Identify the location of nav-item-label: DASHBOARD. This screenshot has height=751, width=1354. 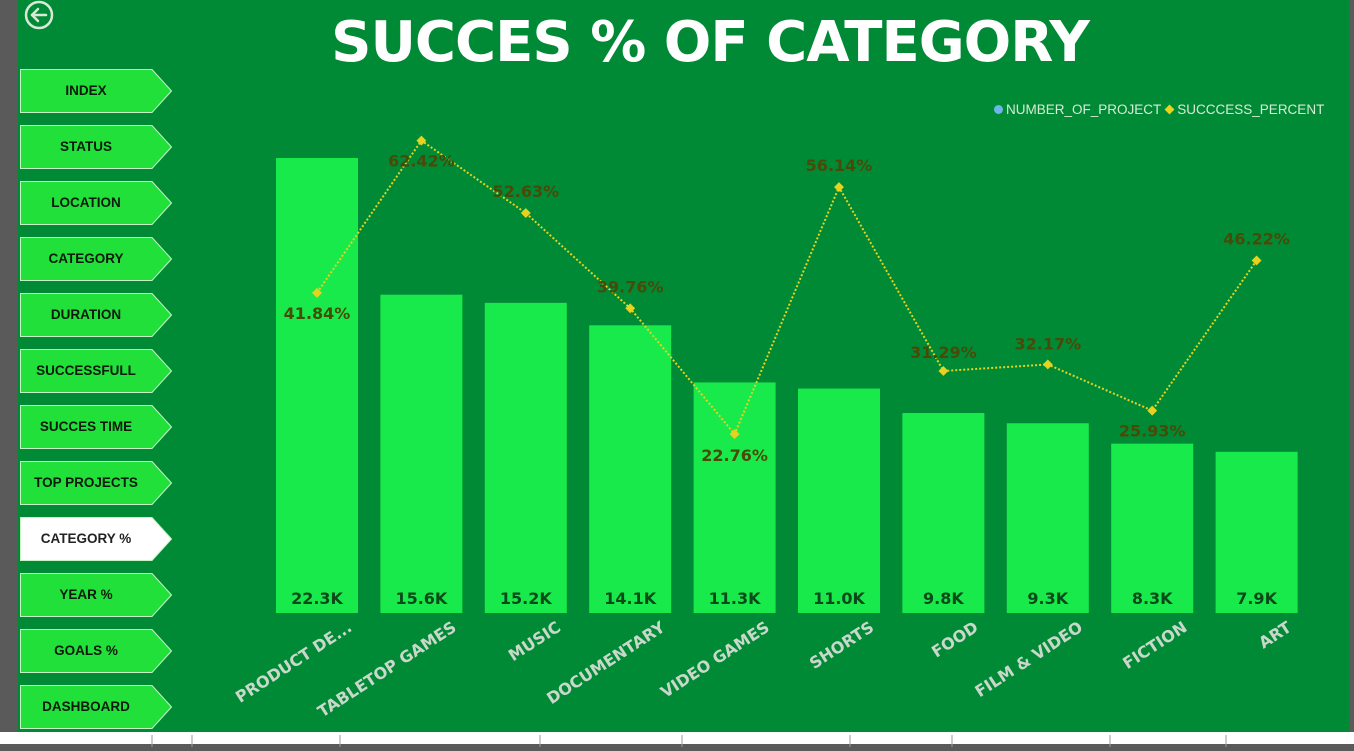
(86, 706).